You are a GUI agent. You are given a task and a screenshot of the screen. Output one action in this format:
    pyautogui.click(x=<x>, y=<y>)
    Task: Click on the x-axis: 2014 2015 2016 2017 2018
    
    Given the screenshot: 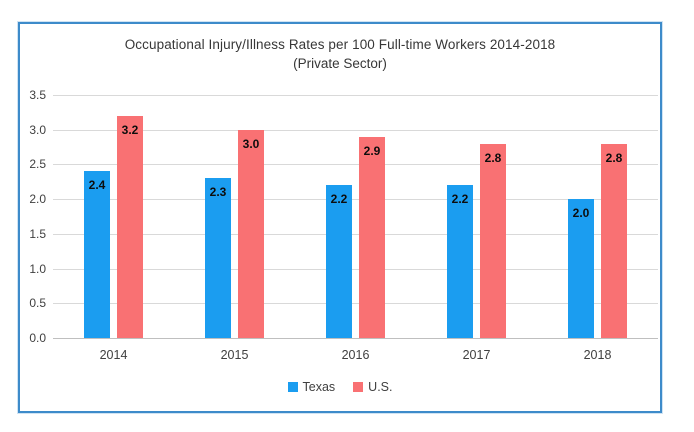 What is the action you would take?
    pyautogui.click(x=355, y=355)
    